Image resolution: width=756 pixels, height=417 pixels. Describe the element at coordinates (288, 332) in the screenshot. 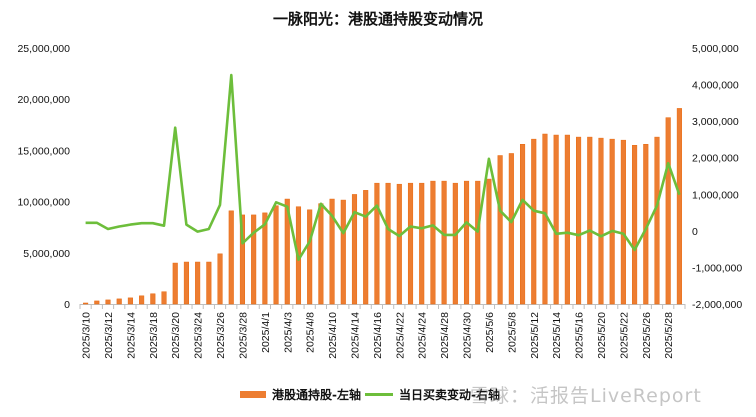

I see `x-axis-tick-label: 2025/4/3` at that location.